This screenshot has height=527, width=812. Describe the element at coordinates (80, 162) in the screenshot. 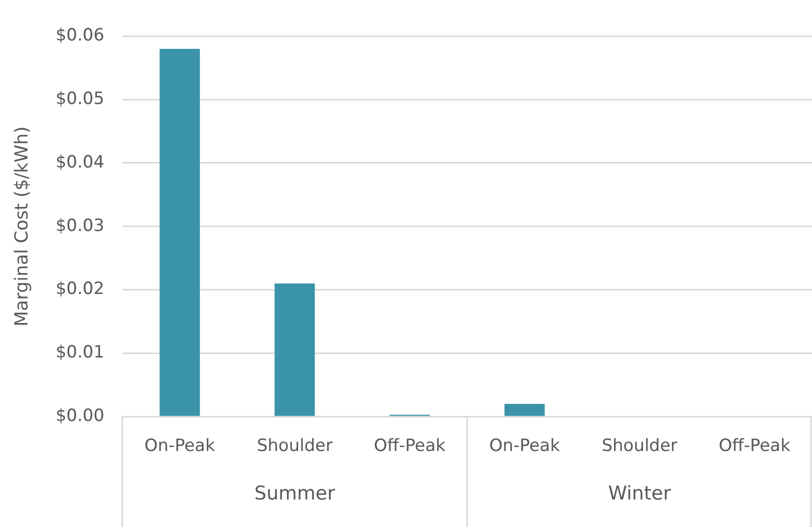

I see `y-tick-label: $0.04` at that location.